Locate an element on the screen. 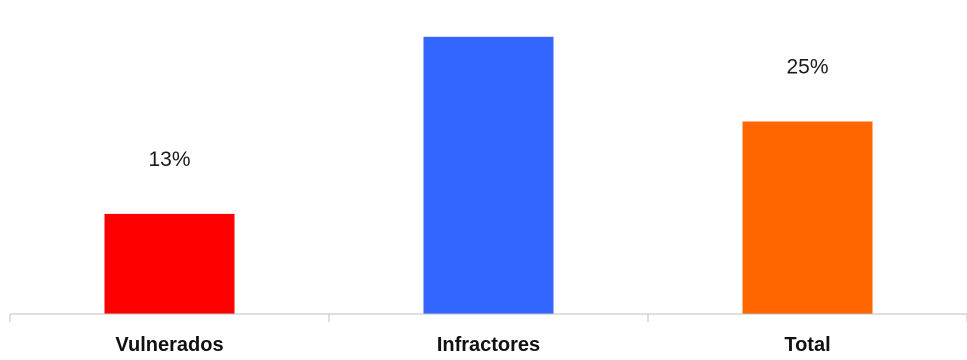  category-label-vulnerados: Vulnerados is located at coordinates (169, 345).